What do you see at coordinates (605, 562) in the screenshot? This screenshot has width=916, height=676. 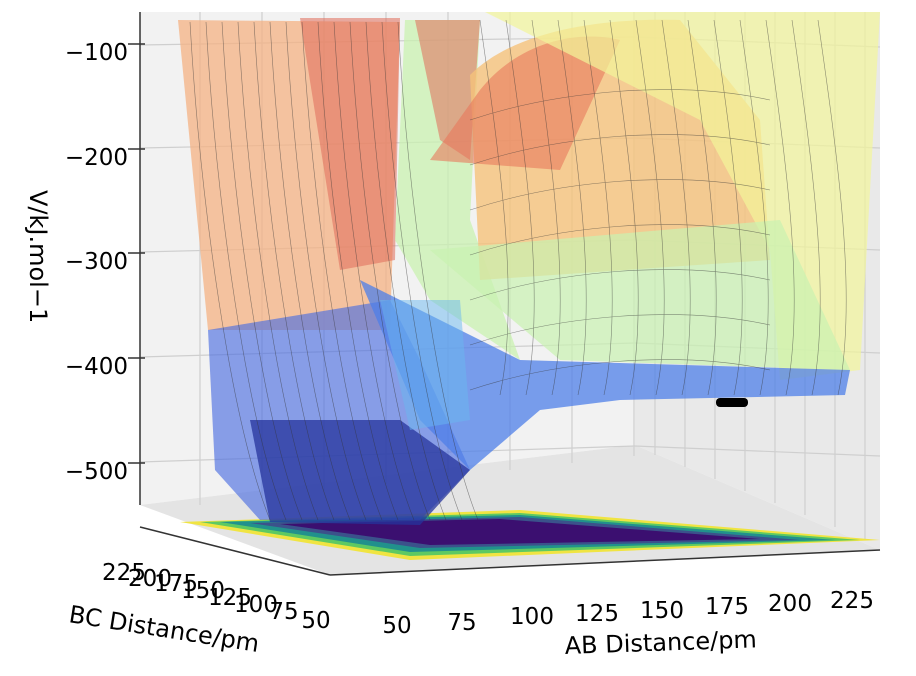 I see `x-axis-line` at bounding box center [605, 562].